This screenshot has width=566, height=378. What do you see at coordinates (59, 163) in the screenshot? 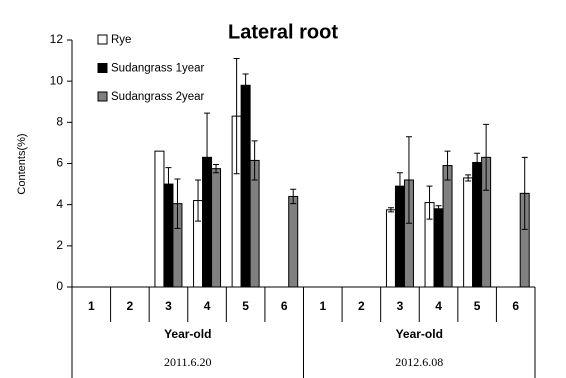
I see `y-tick-label: 6` at bounding box center [59, 163].